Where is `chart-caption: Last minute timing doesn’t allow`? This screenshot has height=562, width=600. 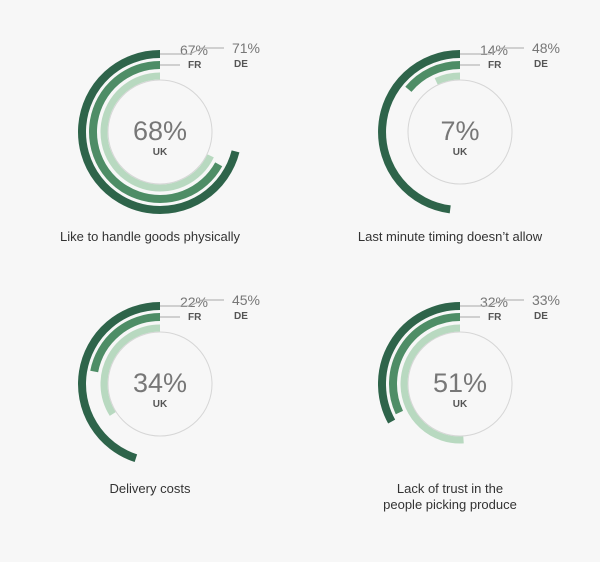 chart-caption: Last minute timing doesn’t allow is located at coordinates (450, 237).